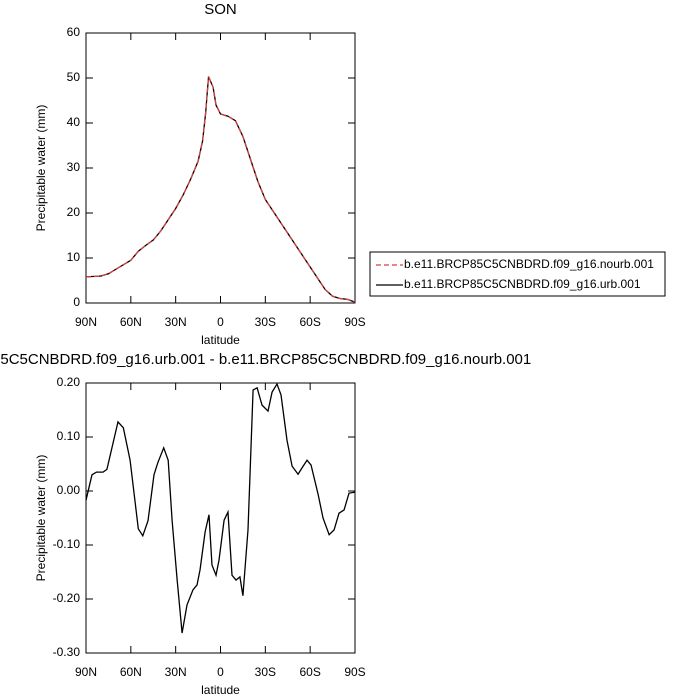 This screenshot has width=700, height=700. Describe the element at coordinates (74, 257) in the screenshot. I see `y-tick-label: 10` at that location.